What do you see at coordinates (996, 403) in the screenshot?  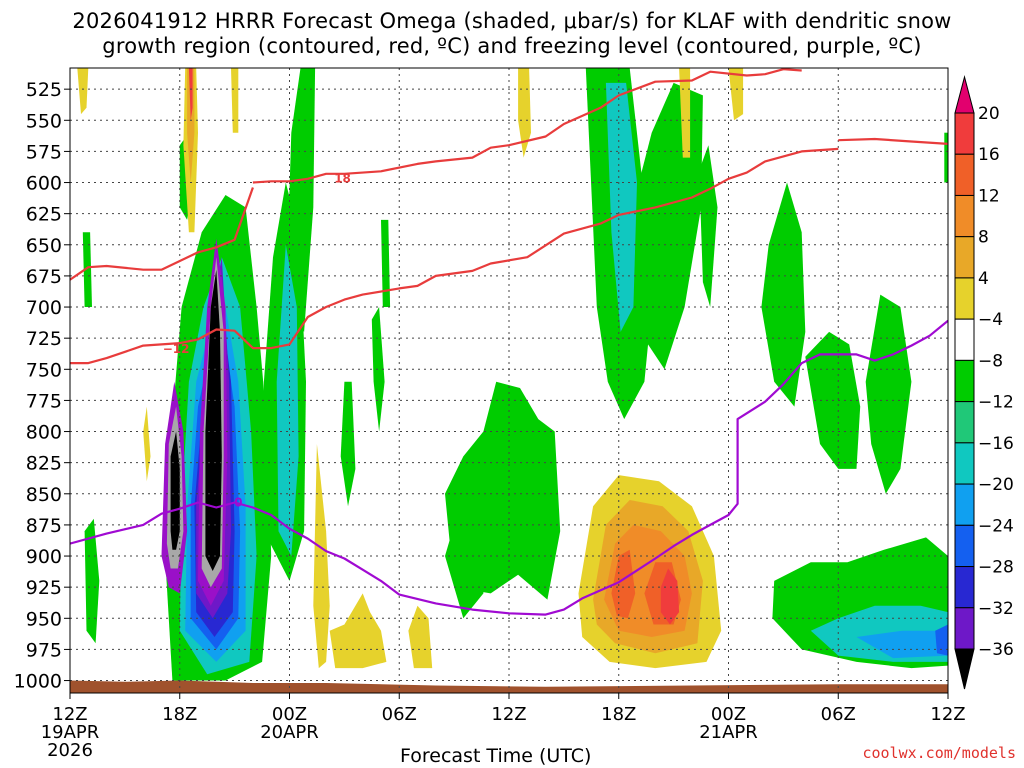 I see `colorbar-label: −12` at bounding box center [996, 403].